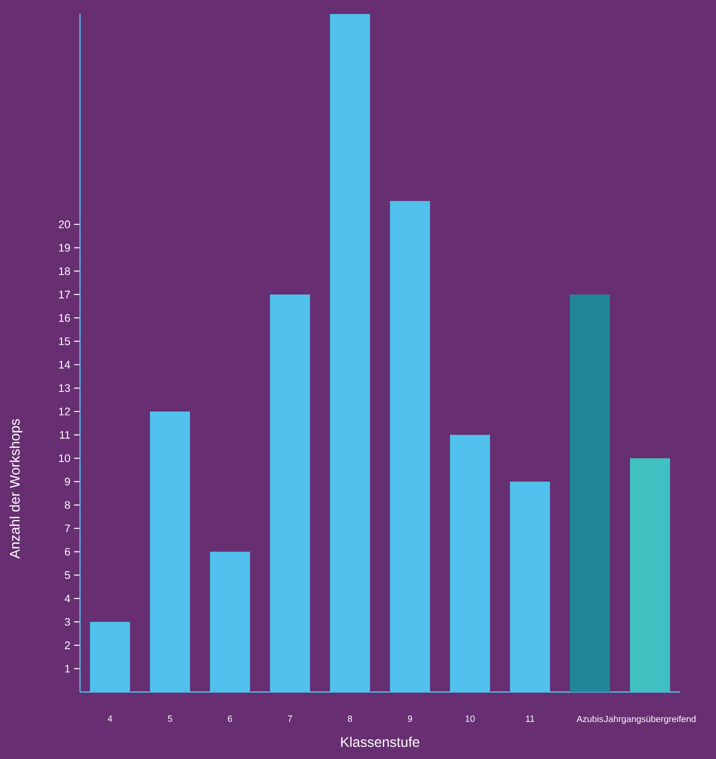 This screenshot has height=759, width=716. What do you see at coordinates (67, 598) in the screenshot?
I see `y-tick-label: 4` at bounding box center [67, 598].